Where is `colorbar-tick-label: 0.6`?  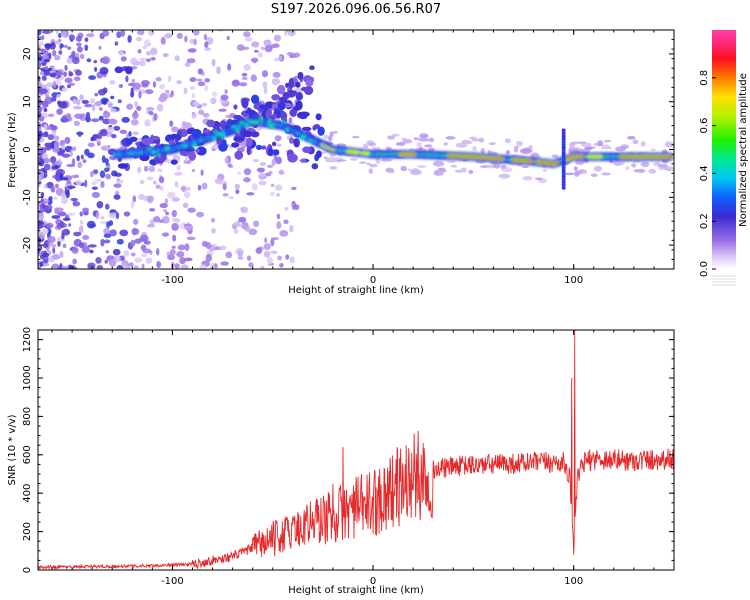
colorbar-tick-label: 0.6 is located at coordinates (704, 126).